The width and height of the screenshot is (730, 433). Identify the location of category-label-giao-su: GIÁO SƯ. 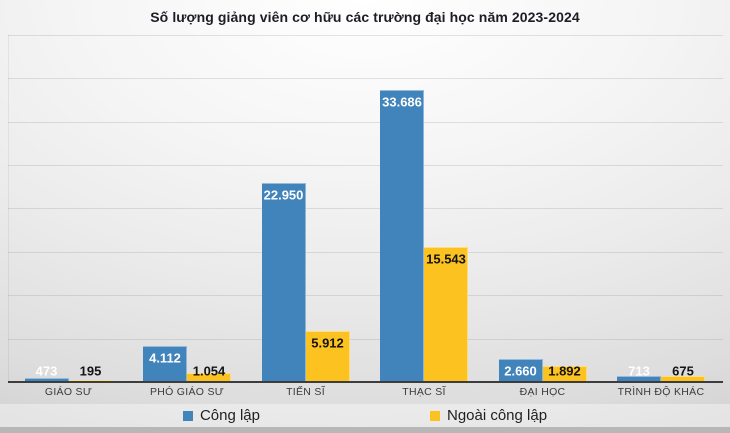
(68, 392).